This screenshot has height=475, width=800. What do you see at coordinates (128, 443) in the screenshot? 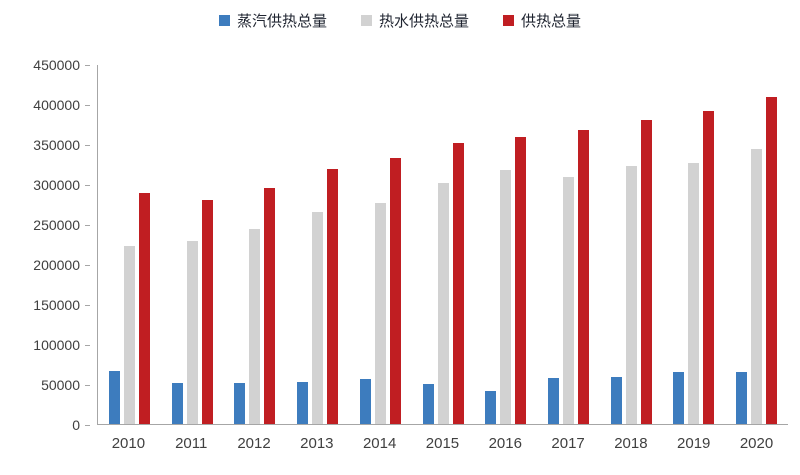
I see `x-axis-tick-label: 2010` at bounding box center [128, 443].